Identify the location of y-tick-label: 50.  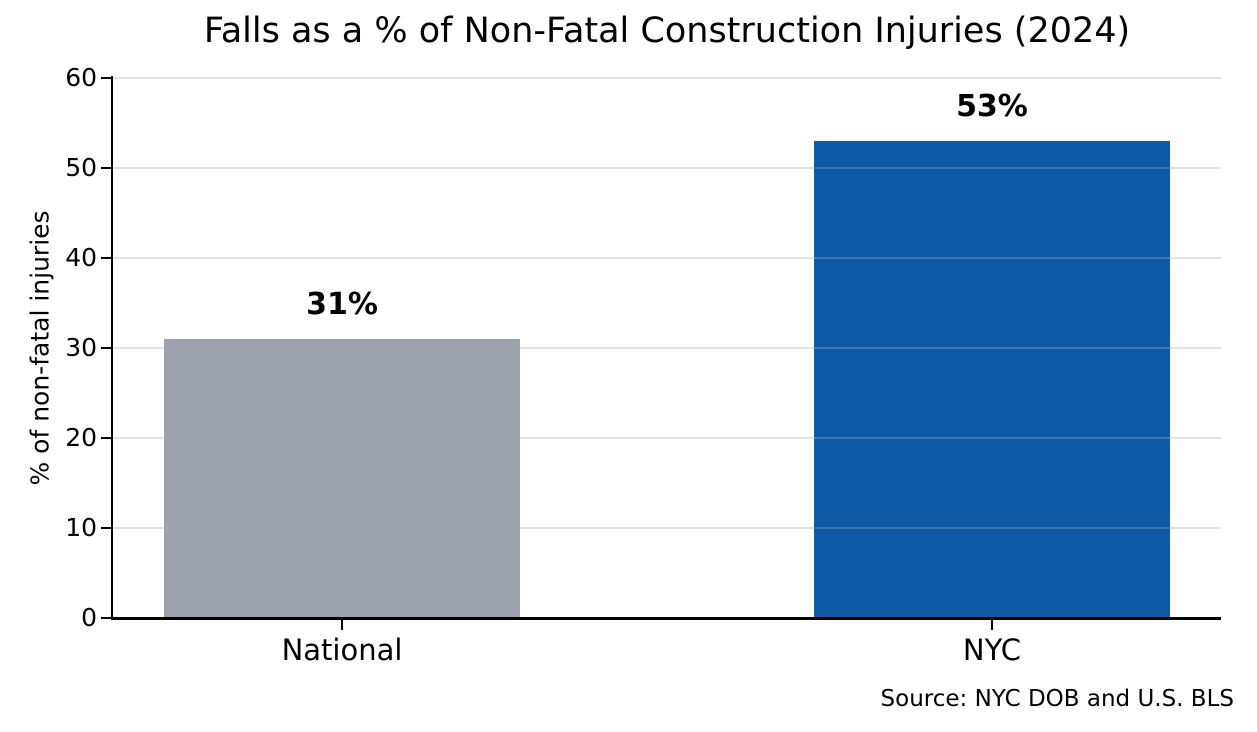
(81, 167).